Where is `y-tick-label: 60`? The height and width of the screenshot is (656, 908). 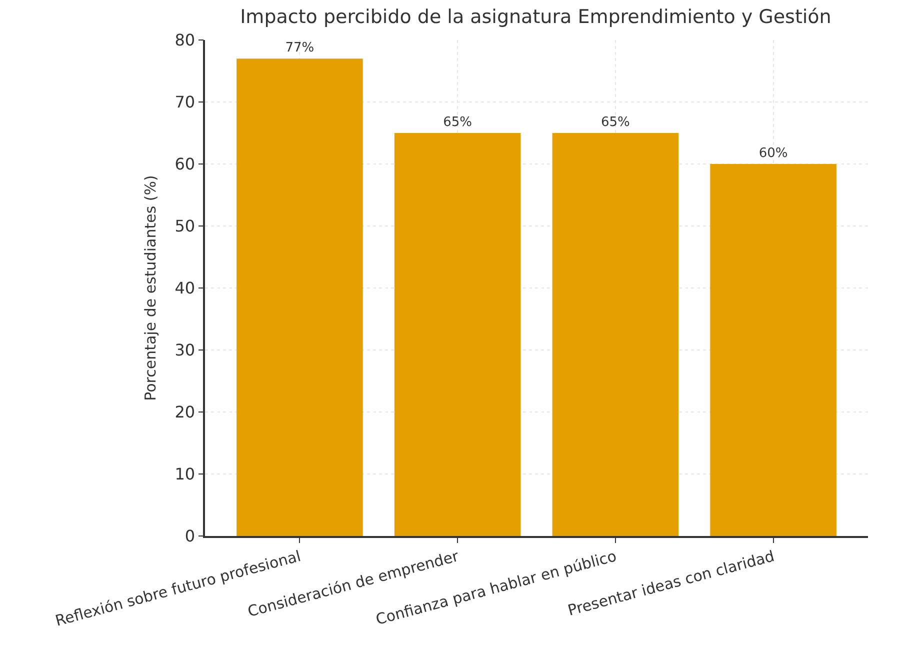 y-tick-label: 60 is located at coordinates (185, 164).